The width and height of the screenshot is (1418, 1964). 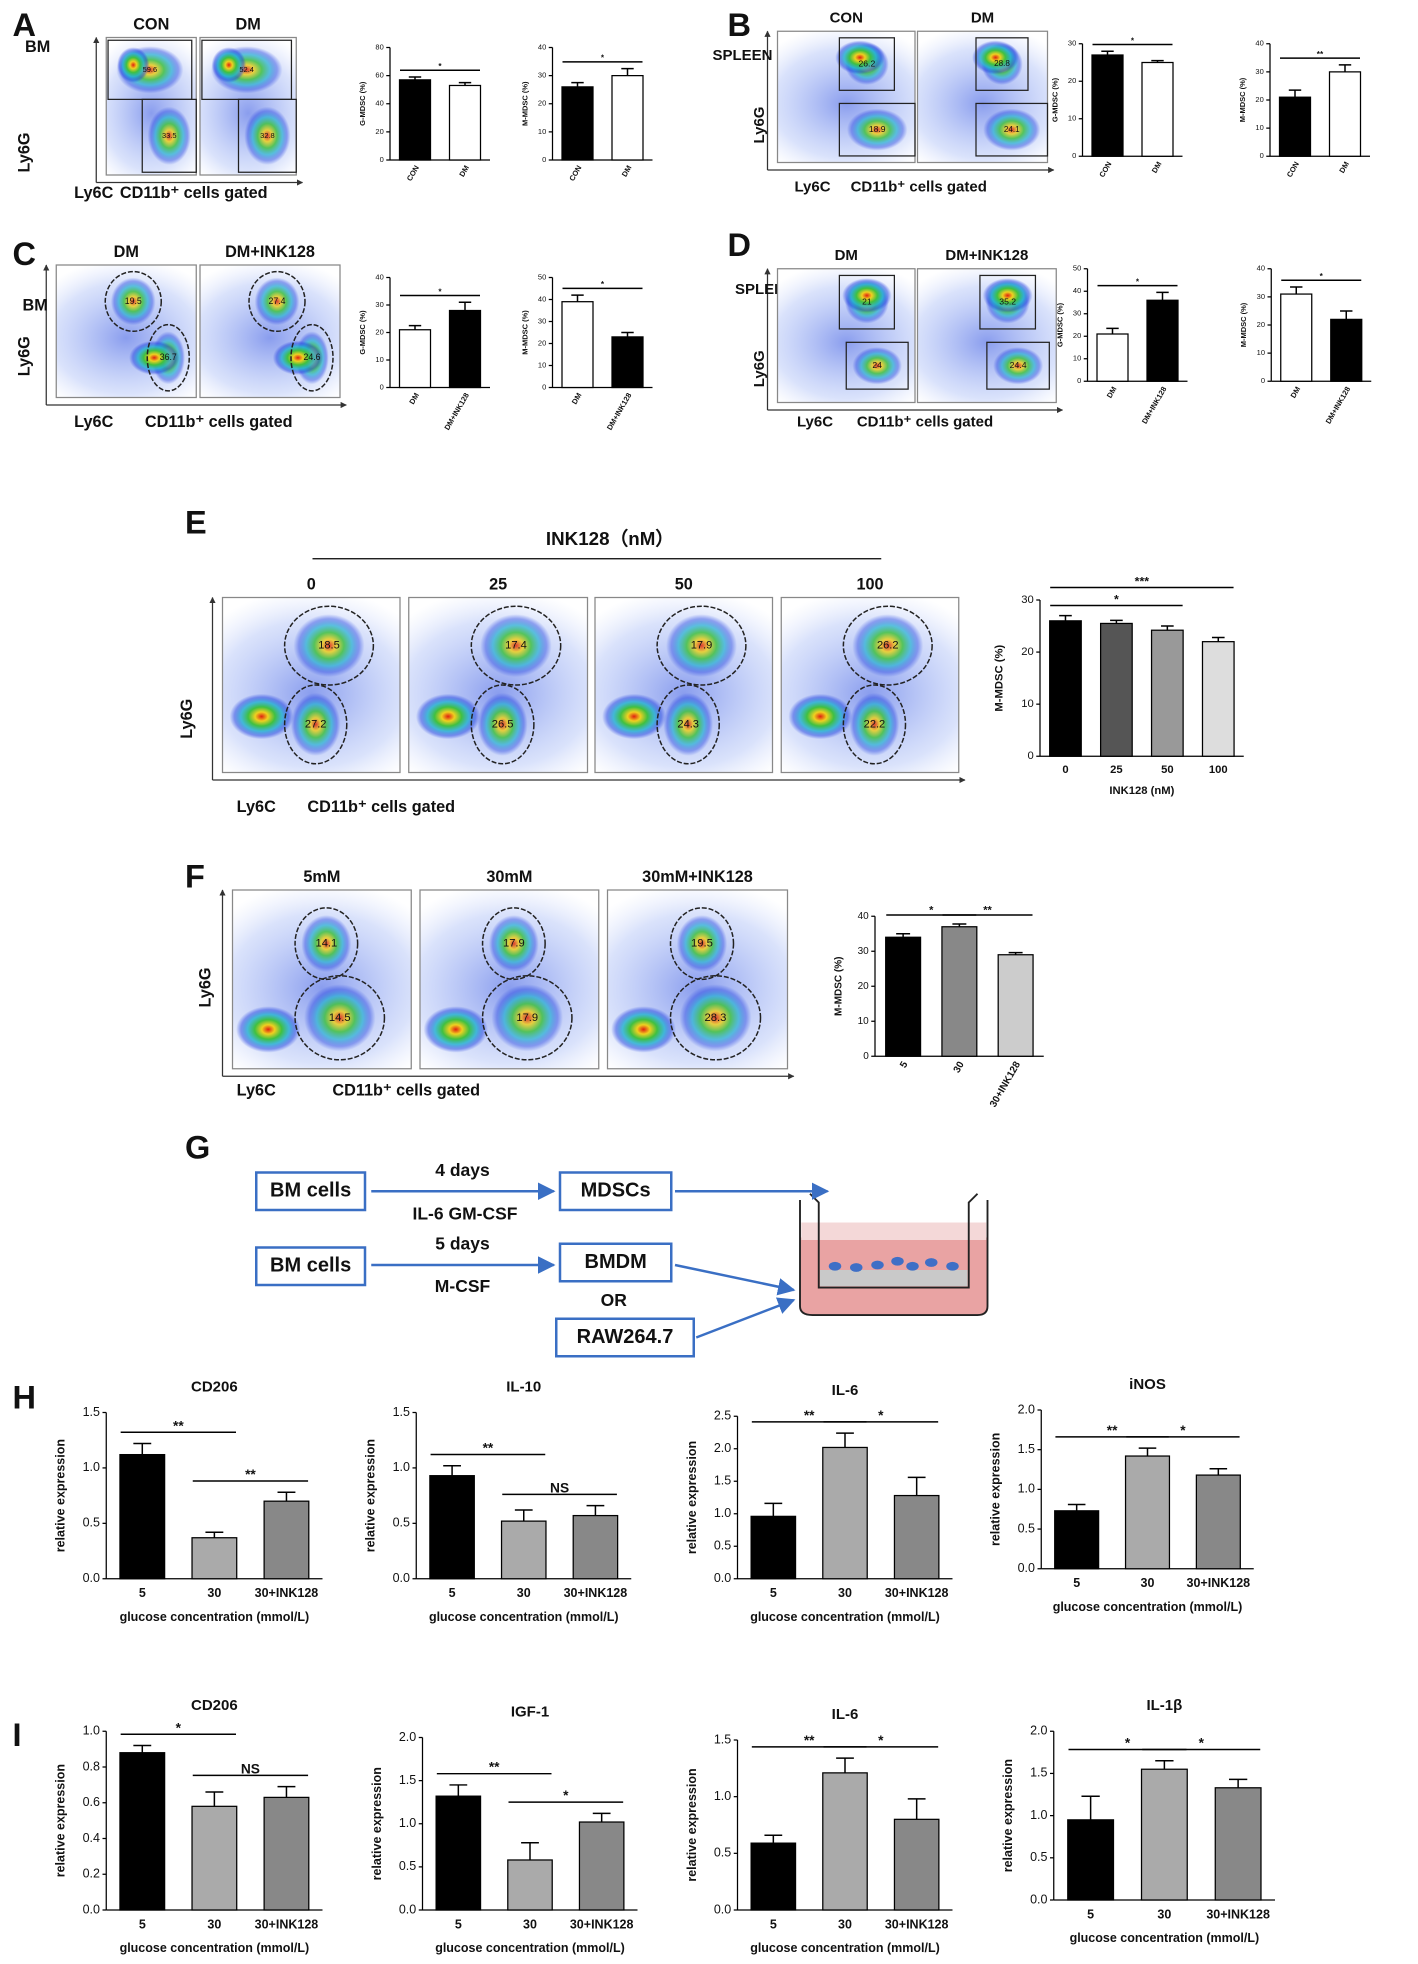 What do you see at coordinates (381, 807) in the screenshot?
I see `gate-label: CD11b⁺ cells gated` at bounding box center [381, 807].